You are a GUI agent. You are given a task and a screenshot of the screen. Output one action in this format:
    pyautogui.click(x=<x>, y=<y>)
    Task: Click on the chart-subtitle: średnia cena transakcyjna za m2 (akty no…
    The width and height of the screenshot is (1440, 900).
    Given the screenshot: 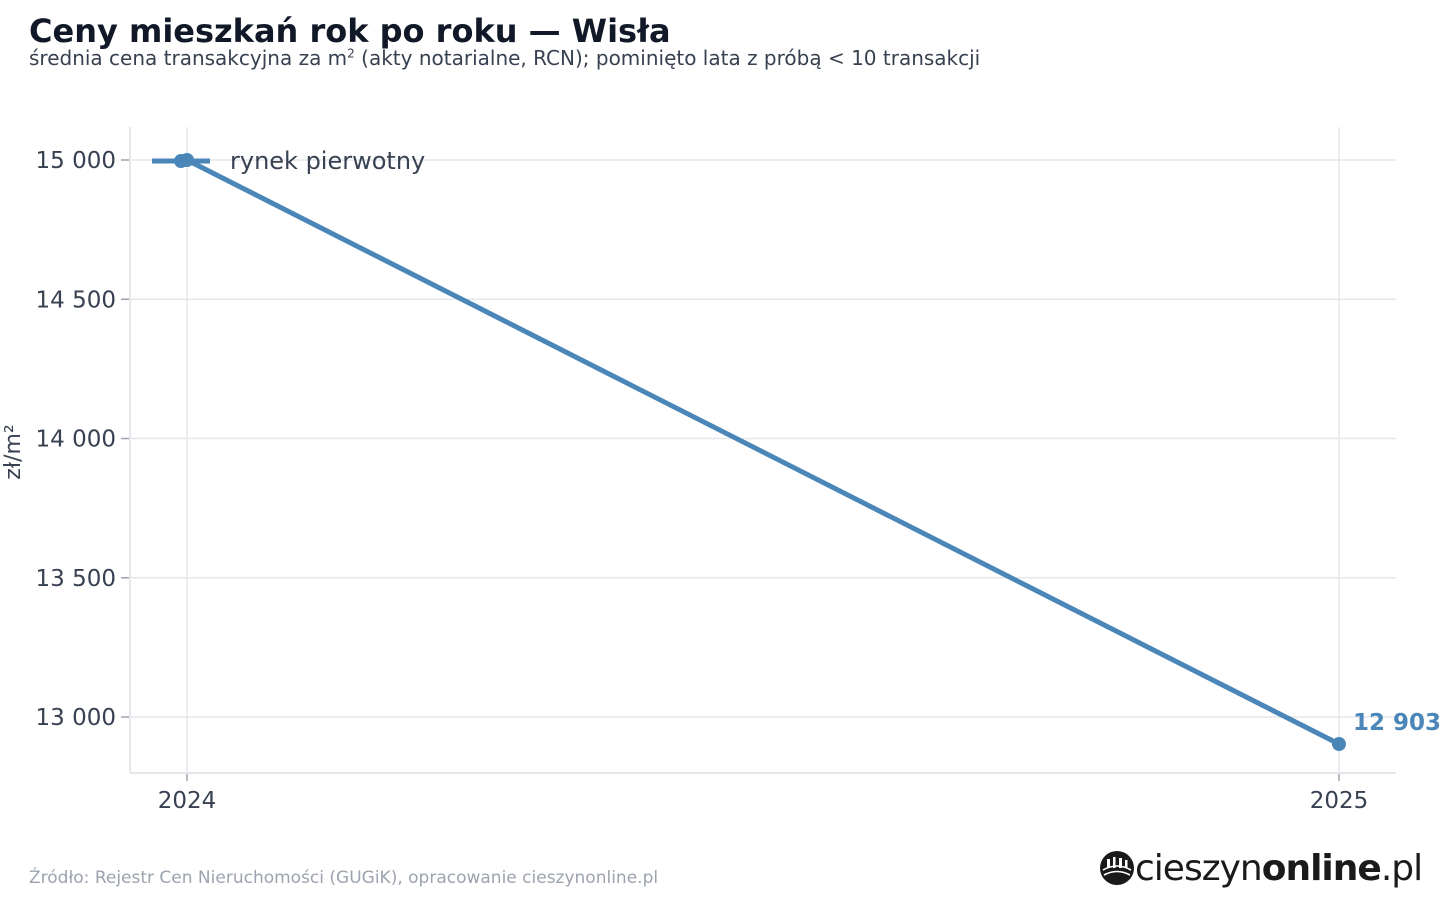 What is the action you would take?
    pyautogui.click(x=504, y=58)
    